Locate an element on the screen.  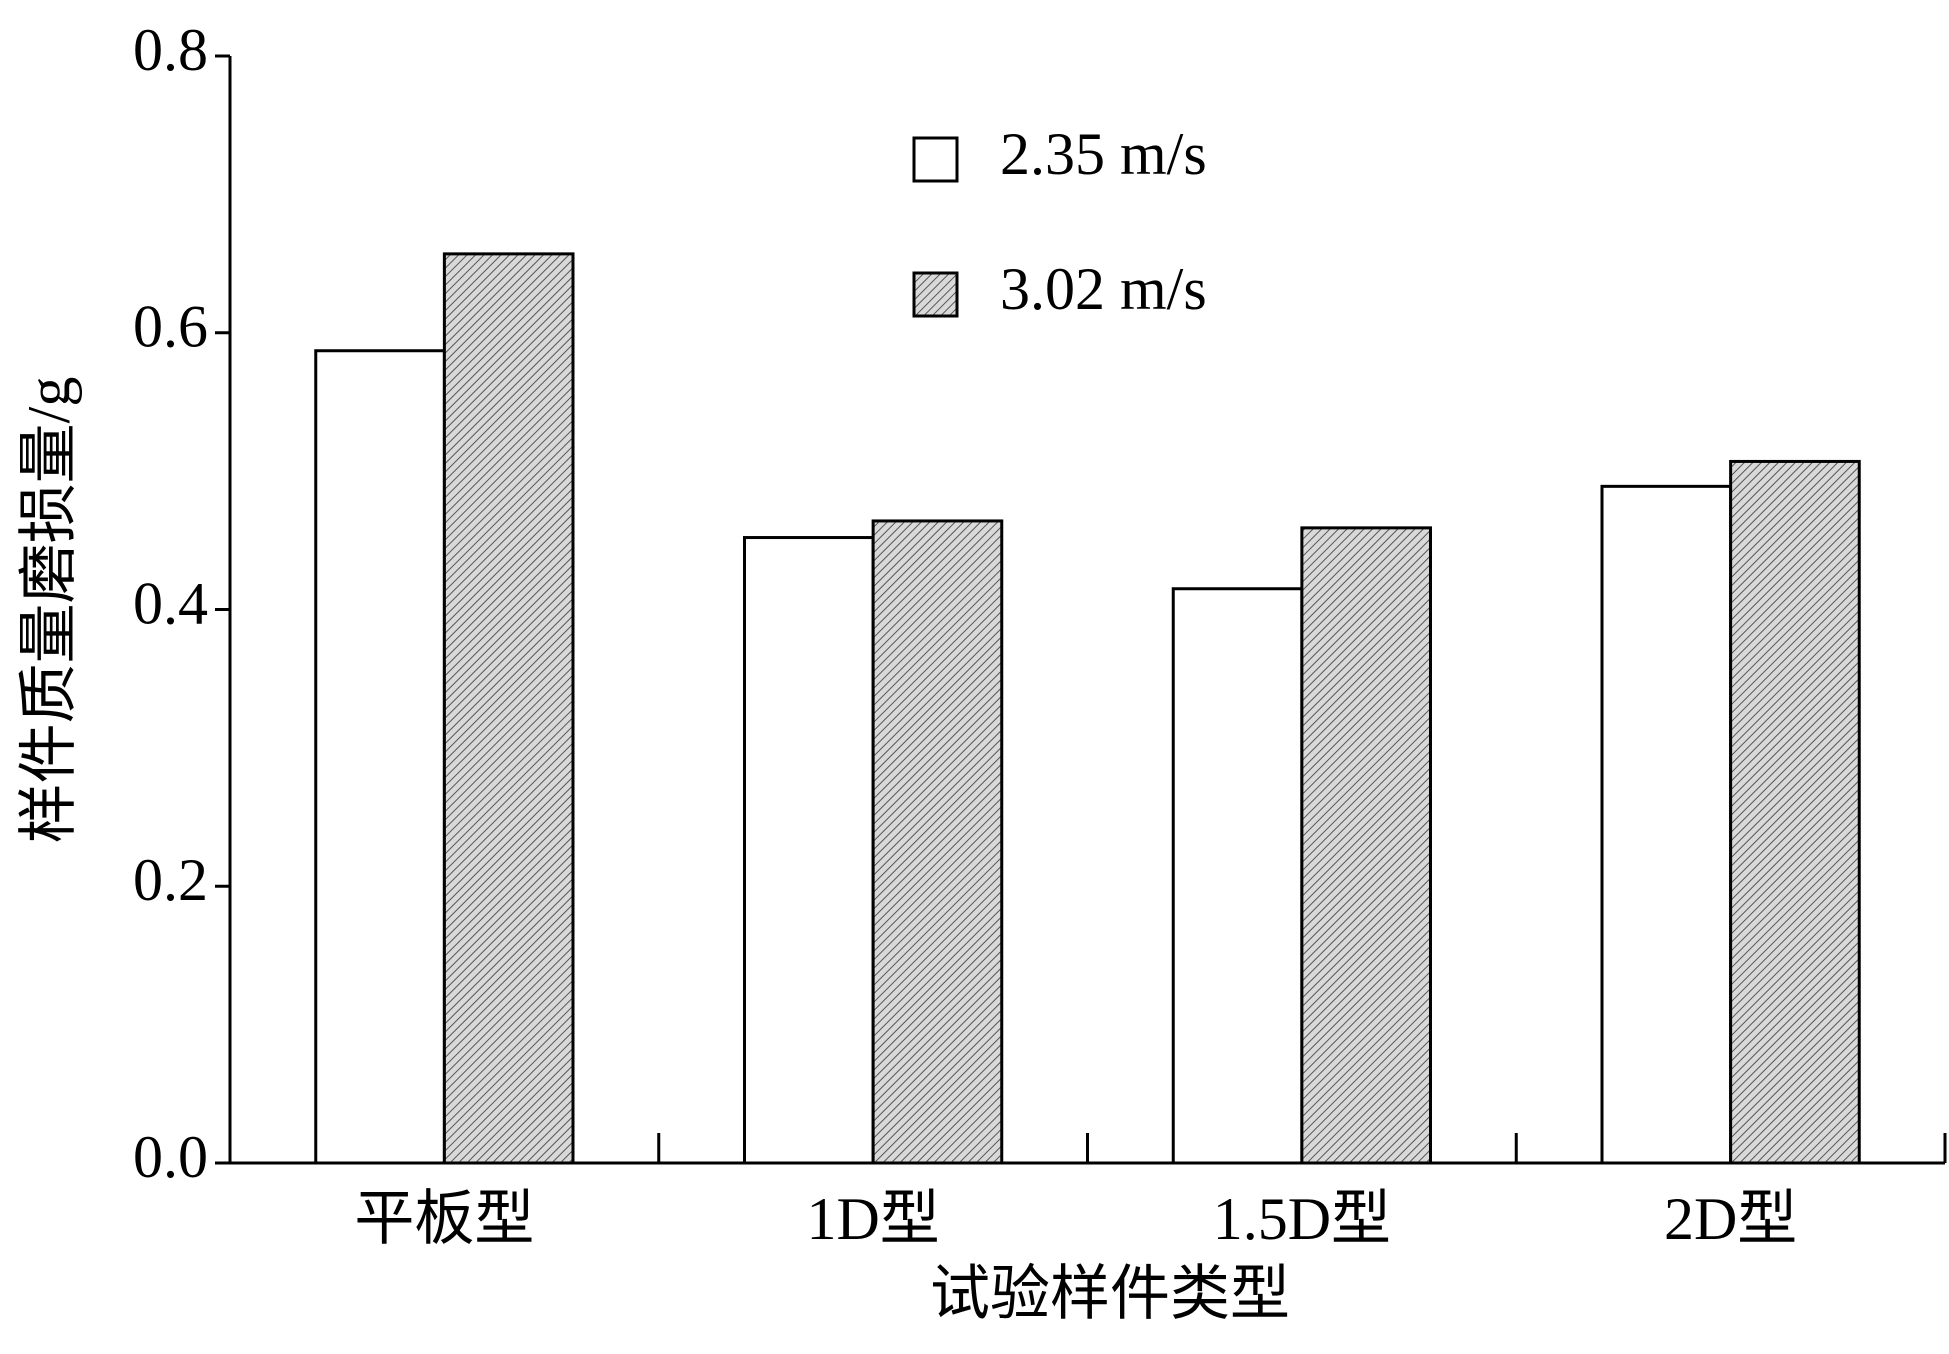
y-tick-label: 0.4 is located at coordinates (170, 603).